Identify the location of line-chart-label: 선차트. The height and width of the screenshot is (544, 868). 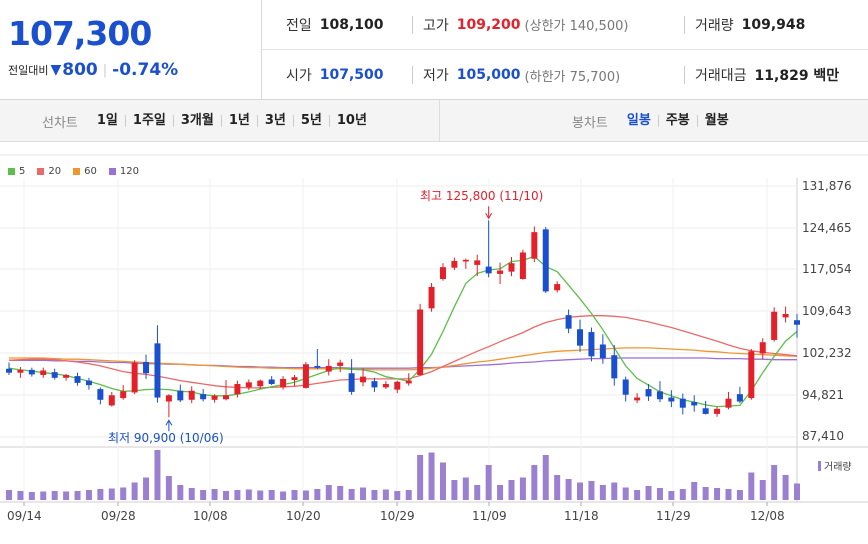
(60, 123).